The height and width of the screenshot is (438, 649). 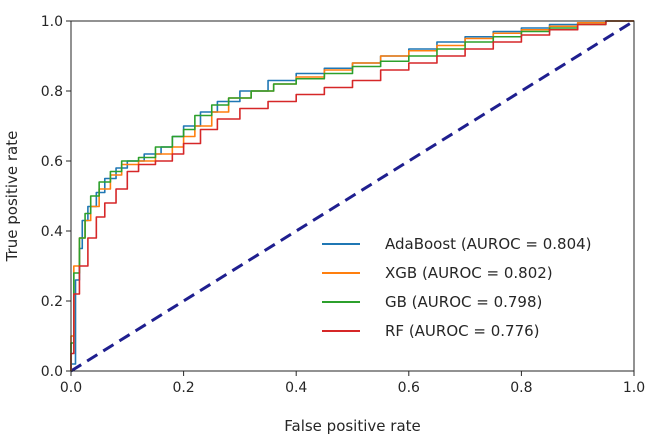 What do you see at coordinates (634, 388) in the screenshot?
I see `x-tick-label: 1.0` at bounding box center [634, 388].